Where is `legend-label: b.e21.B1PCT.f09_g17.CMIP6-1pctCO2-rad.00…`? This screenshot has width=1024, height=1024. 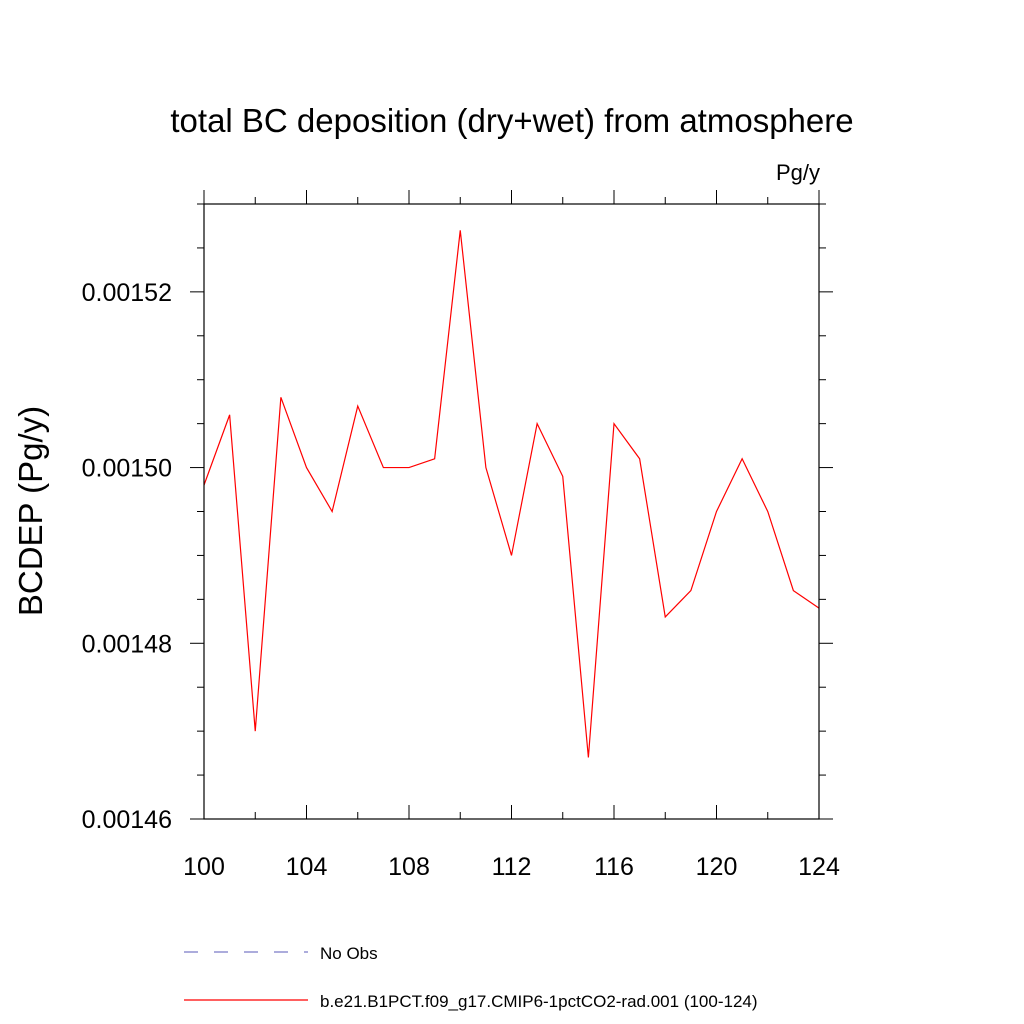
legend-label: b.e21.B1PCT.f09_g17.CMIP6-1pctCO2-rad.00… is located at coordinates (539, 1001).